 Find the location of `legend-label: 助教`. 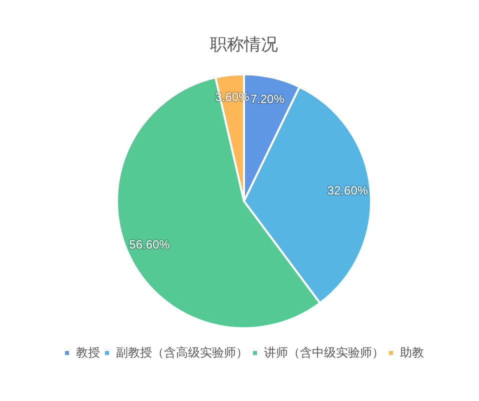

legend-label: 助教 is located at coordinates (412, 352).